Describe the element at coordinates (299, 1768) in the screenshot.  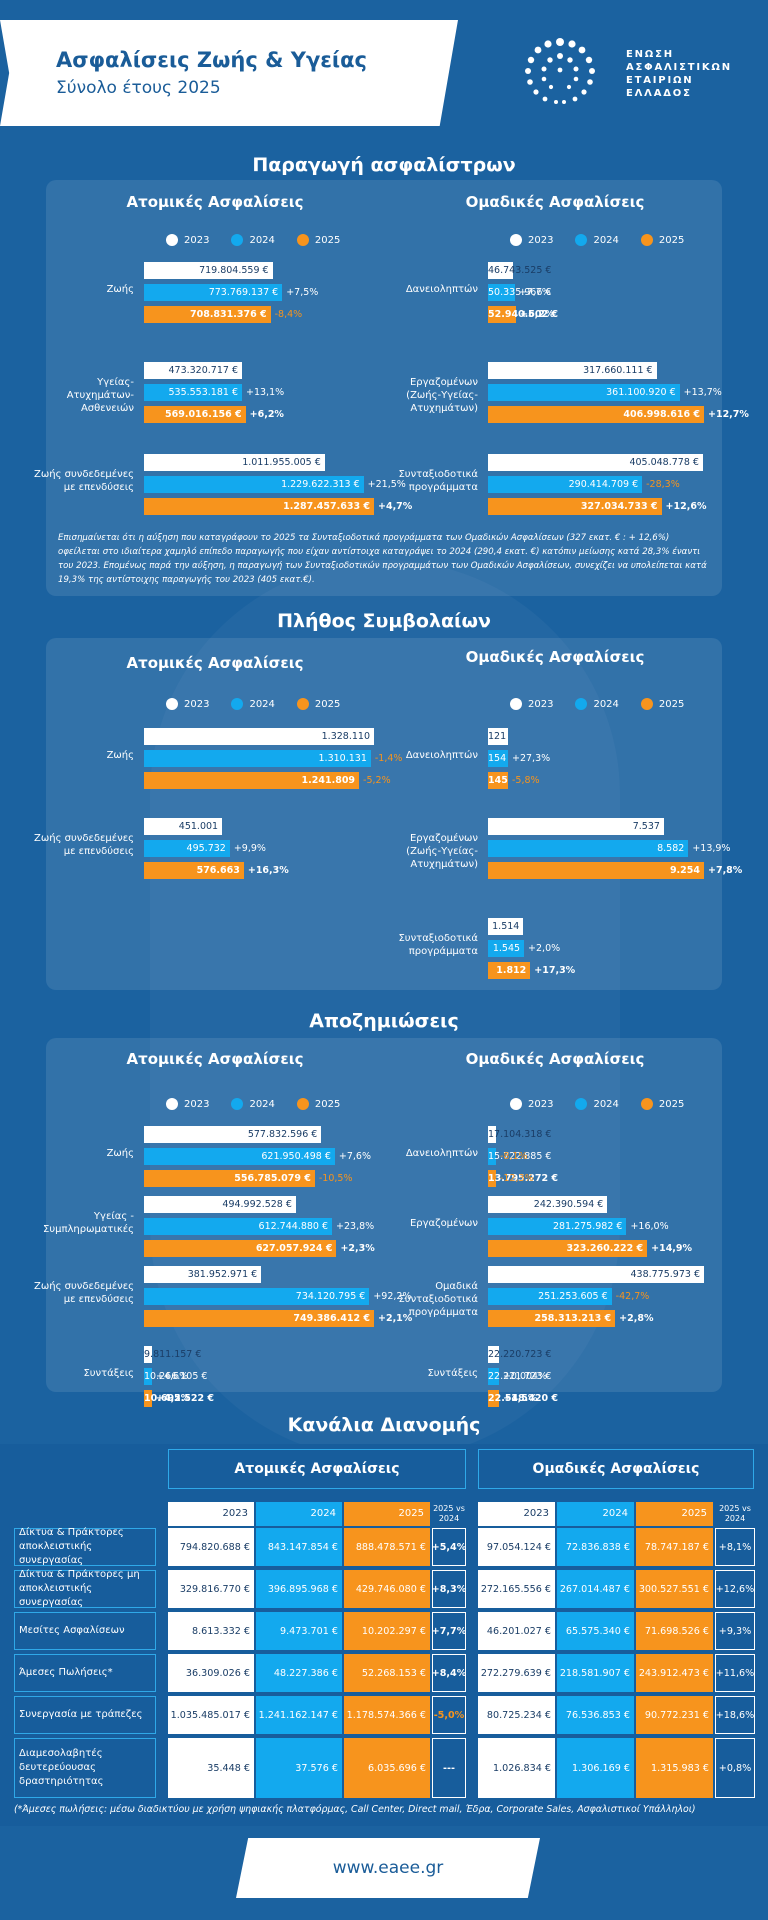
I see `table-cell: 37.576 €` at that location.